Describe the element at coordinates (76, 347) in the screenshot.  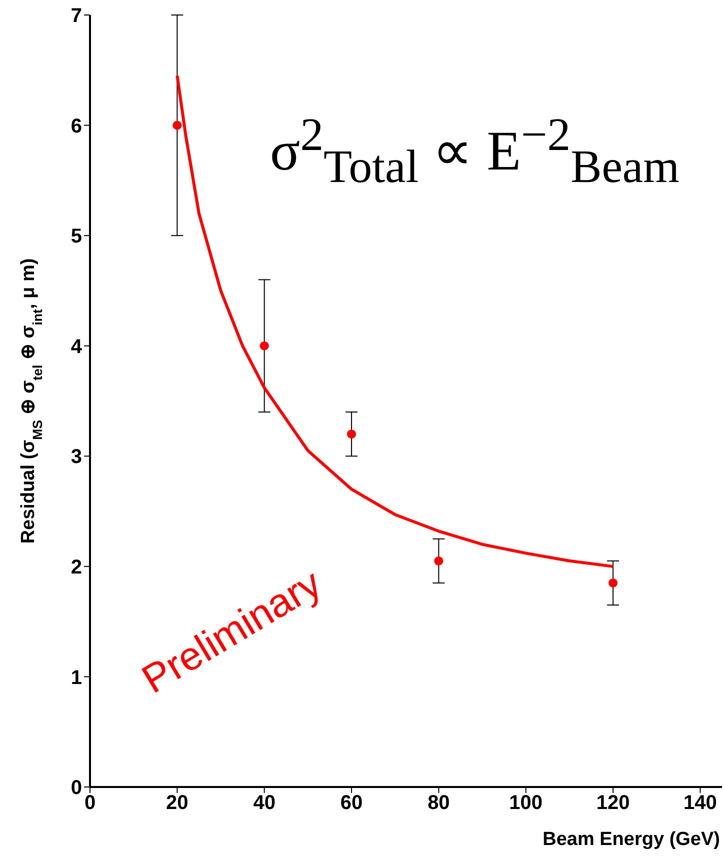
I see `y-tick-label: 4` at that location.